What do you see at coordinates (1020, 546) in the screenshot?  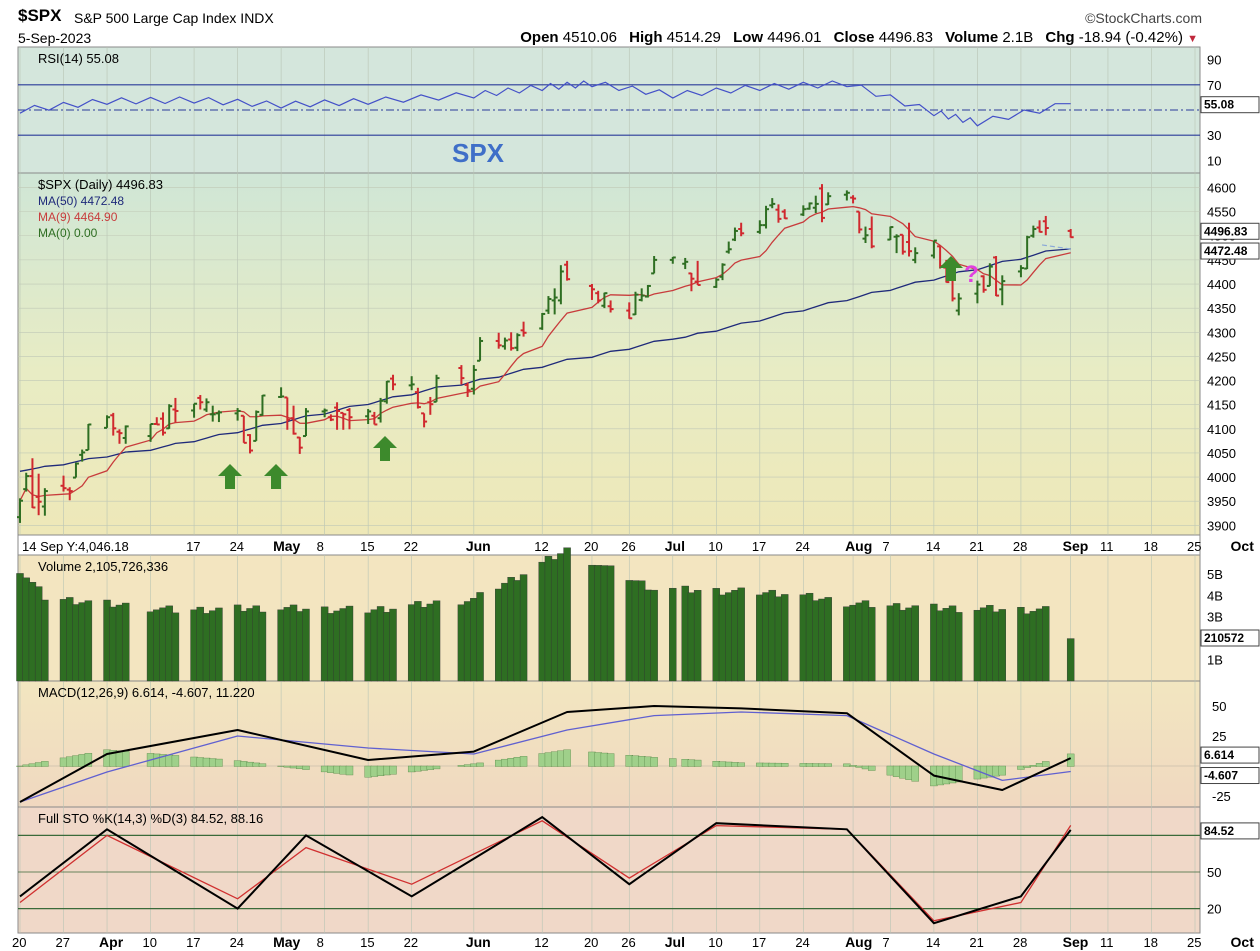 I see `date-tick-label: 28` at bounding box center [1020, 546].